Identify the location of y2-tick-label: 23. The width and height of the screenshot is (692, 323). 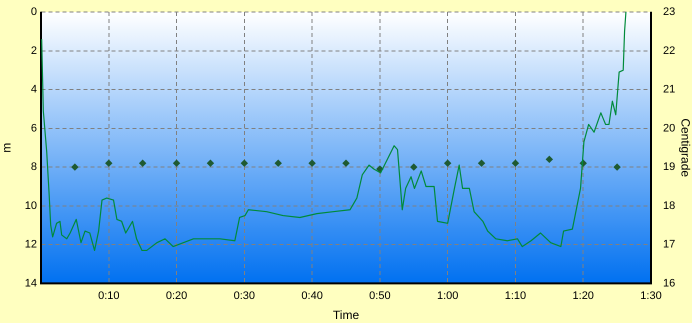
(669, 12).